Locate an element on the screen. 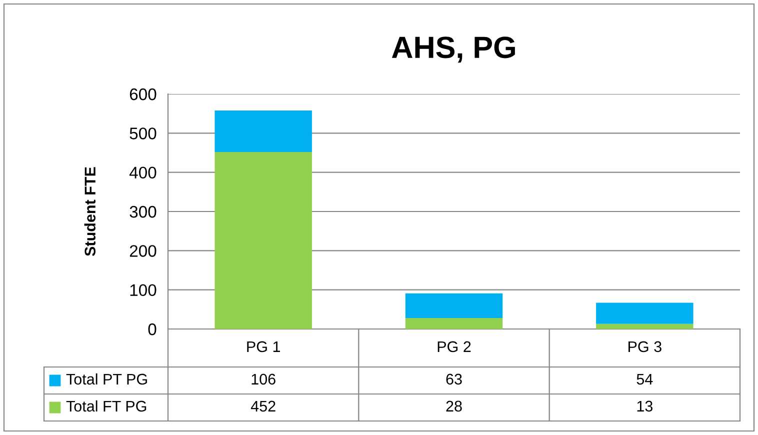 This screenshot has height=435, width=758. y-tick-label: 500 is located at coordinates (143, 134).